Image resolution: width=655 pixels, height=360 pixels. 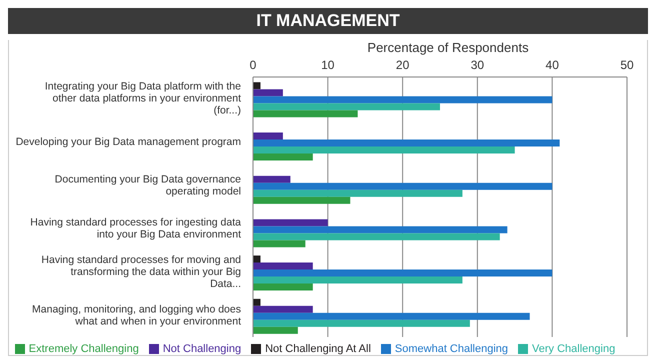 I want to click on x-tick-label: 10, so click(x=328, y=65).